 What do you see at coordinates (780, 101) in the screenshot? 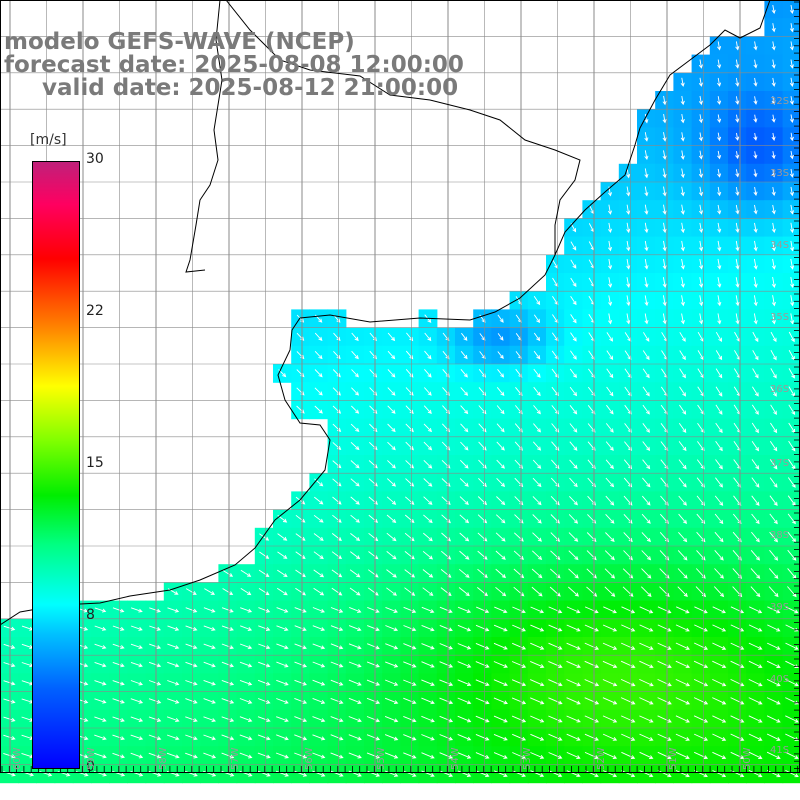
I see `lat-label: 32S` at bounding box center [780, 101].